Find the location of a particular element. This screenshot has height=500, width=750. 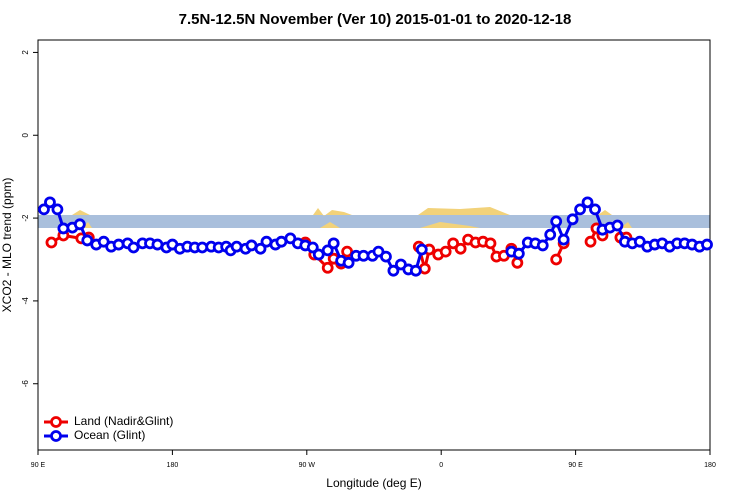

land-mask is located at coordinates (352, 217).